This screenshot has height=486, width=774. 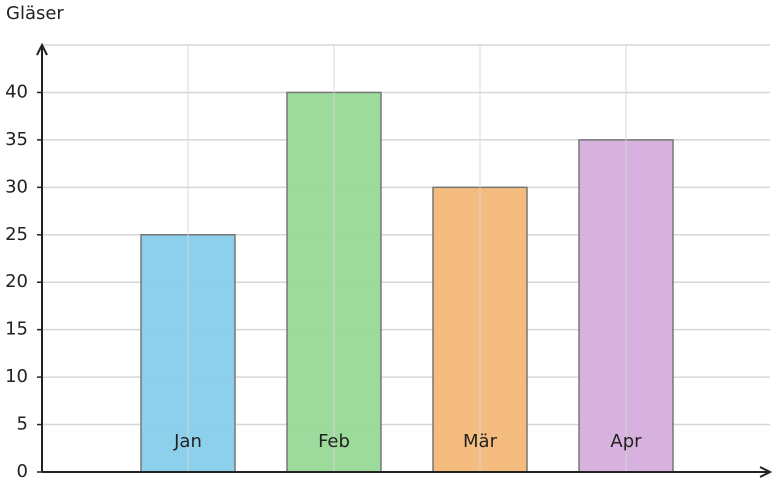 What do you see at coordinates (42, 49) in the screenshot?
I see `y-axis-arrow` at bounding box center [42, 49].